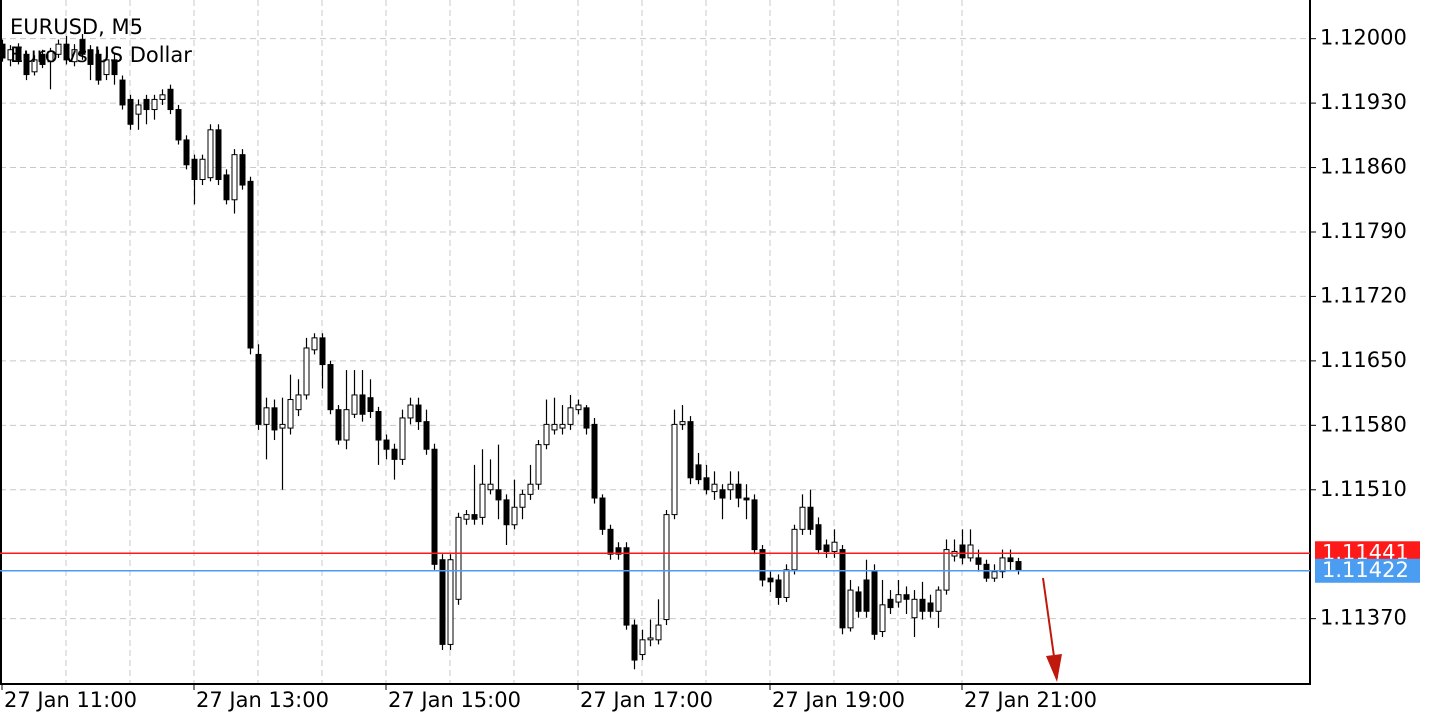 Image resolution: width=1440 pixels, height=720 pixels. Describe the element at coordinates (1054, 668) in the screenshot. I see `arrow-head` at that location.